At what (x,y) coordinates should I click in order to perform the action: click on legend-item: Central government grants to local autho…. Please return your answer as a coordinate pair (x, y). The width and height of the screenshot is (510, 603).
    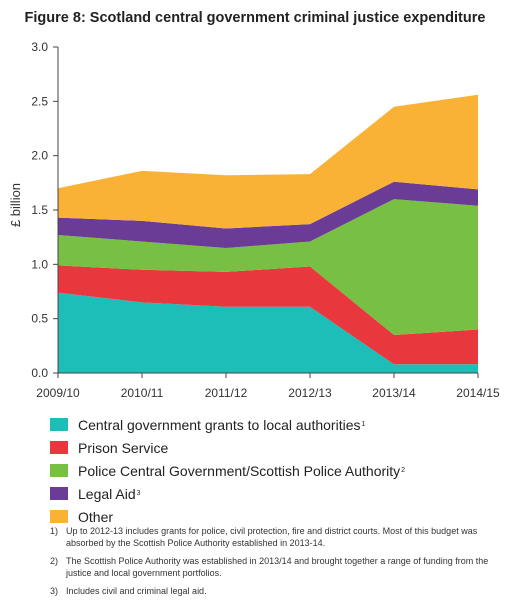
    Looking at the image, I should click on (275, 424).